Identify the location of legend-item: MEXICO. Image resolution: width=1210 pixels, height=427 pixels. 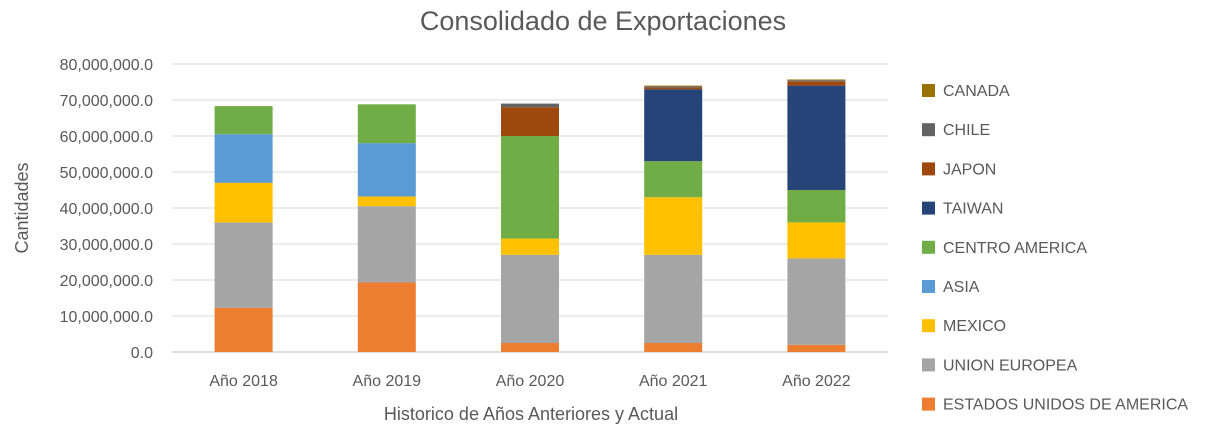
(964, 326).